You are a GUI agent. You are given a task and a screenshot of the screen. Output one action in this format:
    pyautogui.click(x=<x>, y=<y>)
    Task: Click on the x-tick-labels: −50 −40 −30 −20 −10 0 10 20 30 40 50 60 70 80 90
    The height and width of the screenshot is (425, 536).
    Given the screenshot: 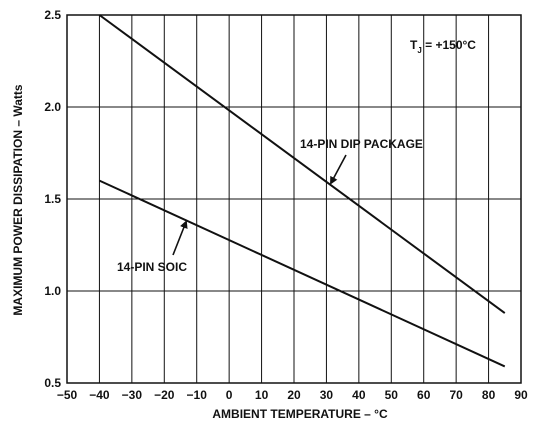 What is the action you would take?
    pyautogui.click(x=292, y=395)
    